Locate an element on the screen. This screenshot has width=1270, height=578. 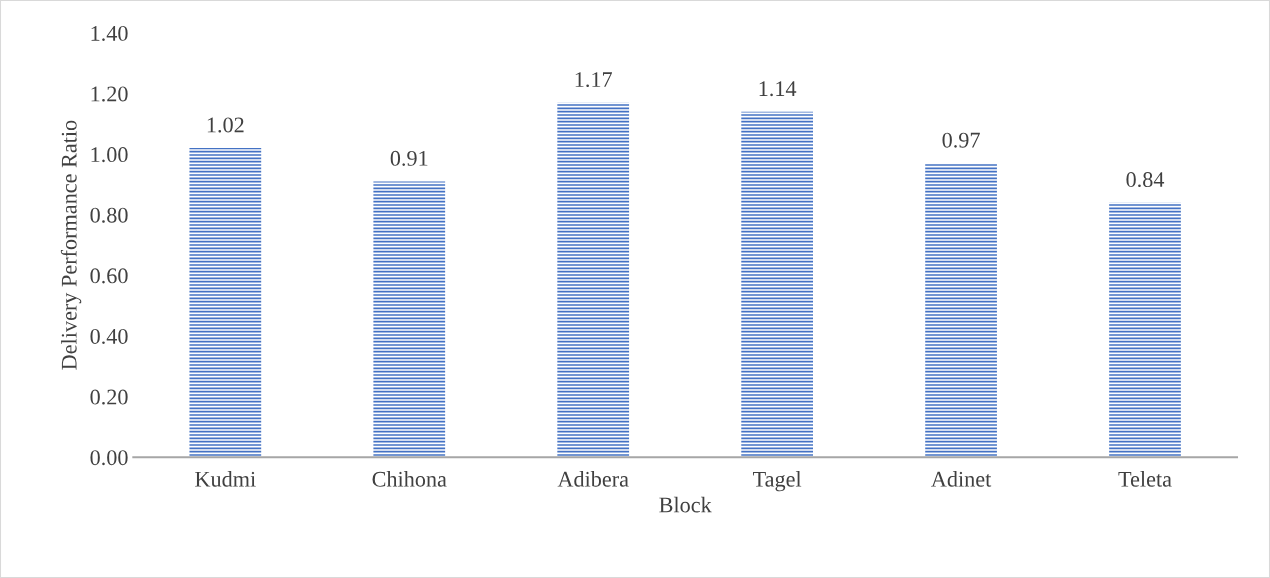
y-tick-label: 1.20 is located at coordinates (109, 94).